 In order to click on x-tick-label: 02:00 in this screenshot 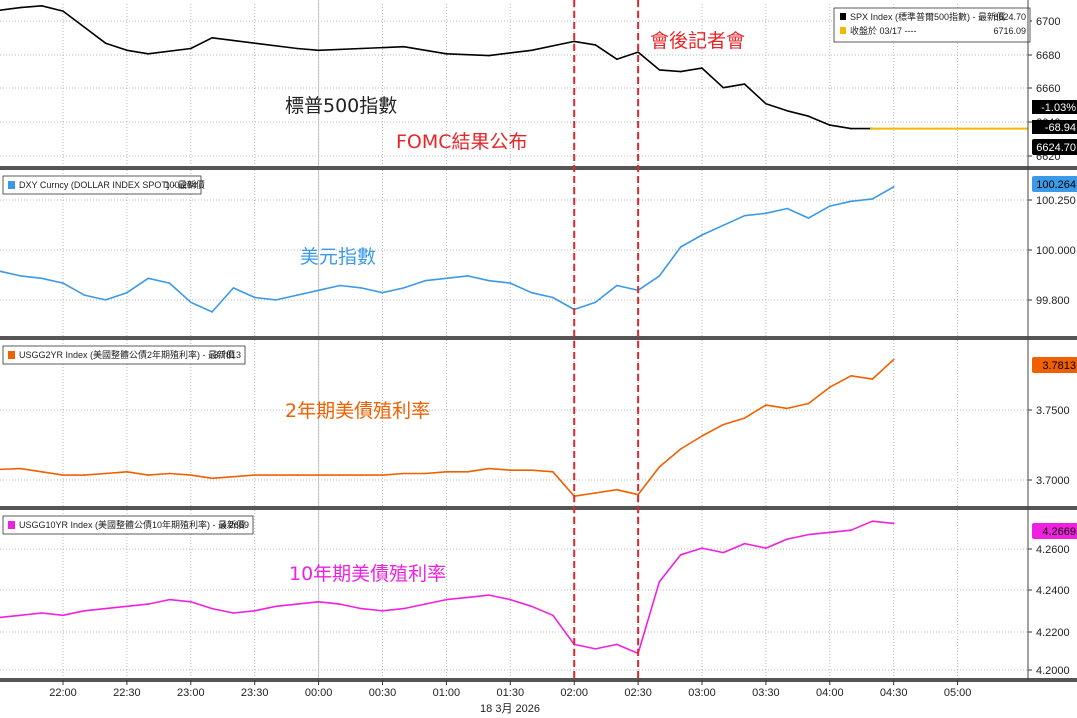, I will do `click(574, 693)`.